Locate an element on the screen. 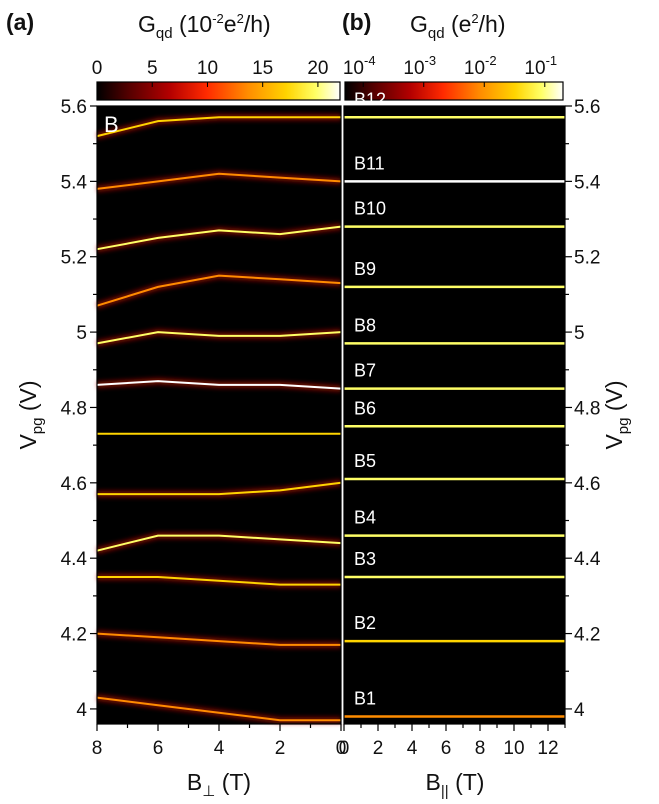 The height and width of the screenshot is (804, 659). colorbar-a is located at coordinates (218, 91).